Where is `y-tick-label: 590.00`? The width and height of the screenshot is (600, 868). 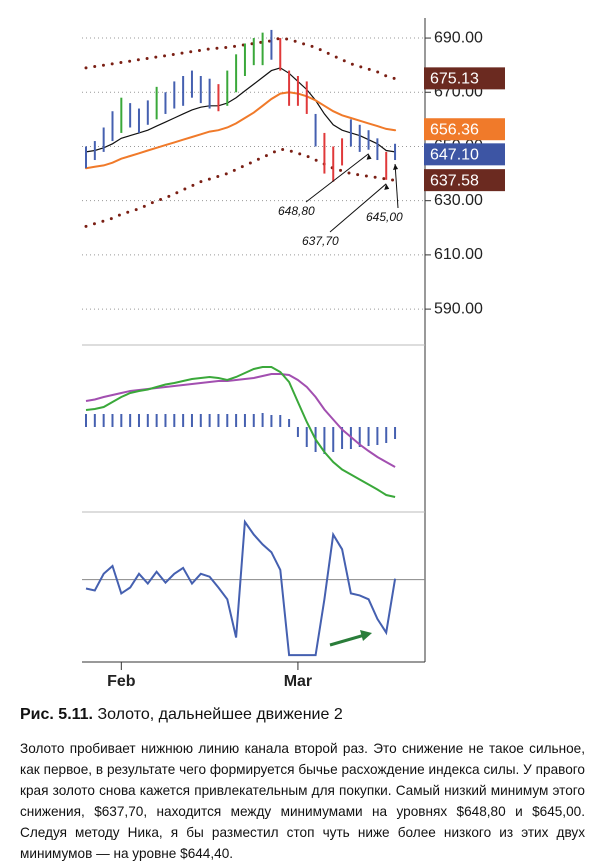
y-tick-label: 590.00 is located at coordinates (458, 308).